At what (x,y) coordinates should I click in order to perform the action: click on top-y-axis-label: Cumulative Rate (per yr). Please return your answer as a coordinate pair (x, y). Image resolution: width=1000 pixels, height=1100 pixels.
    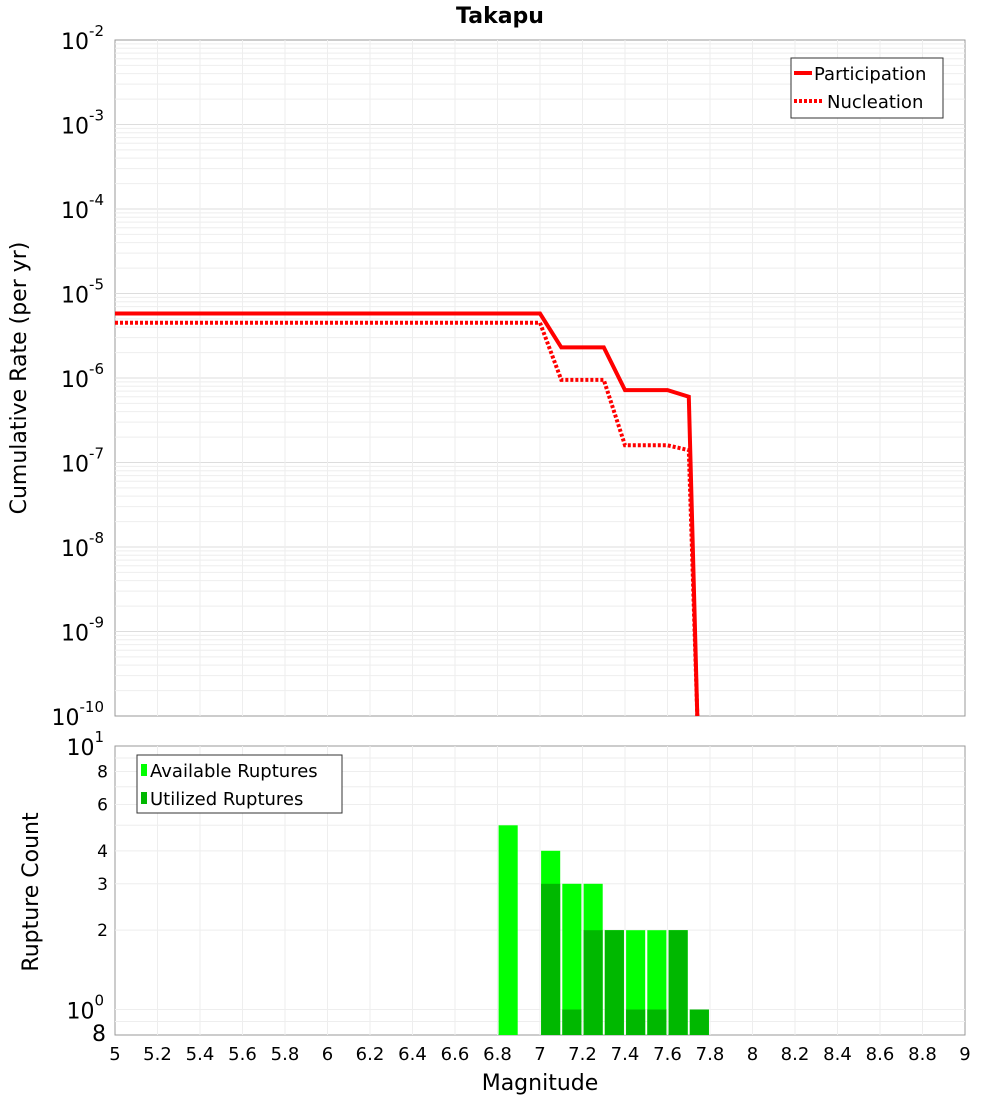
    Looking at the image, I should click on (19, 378).